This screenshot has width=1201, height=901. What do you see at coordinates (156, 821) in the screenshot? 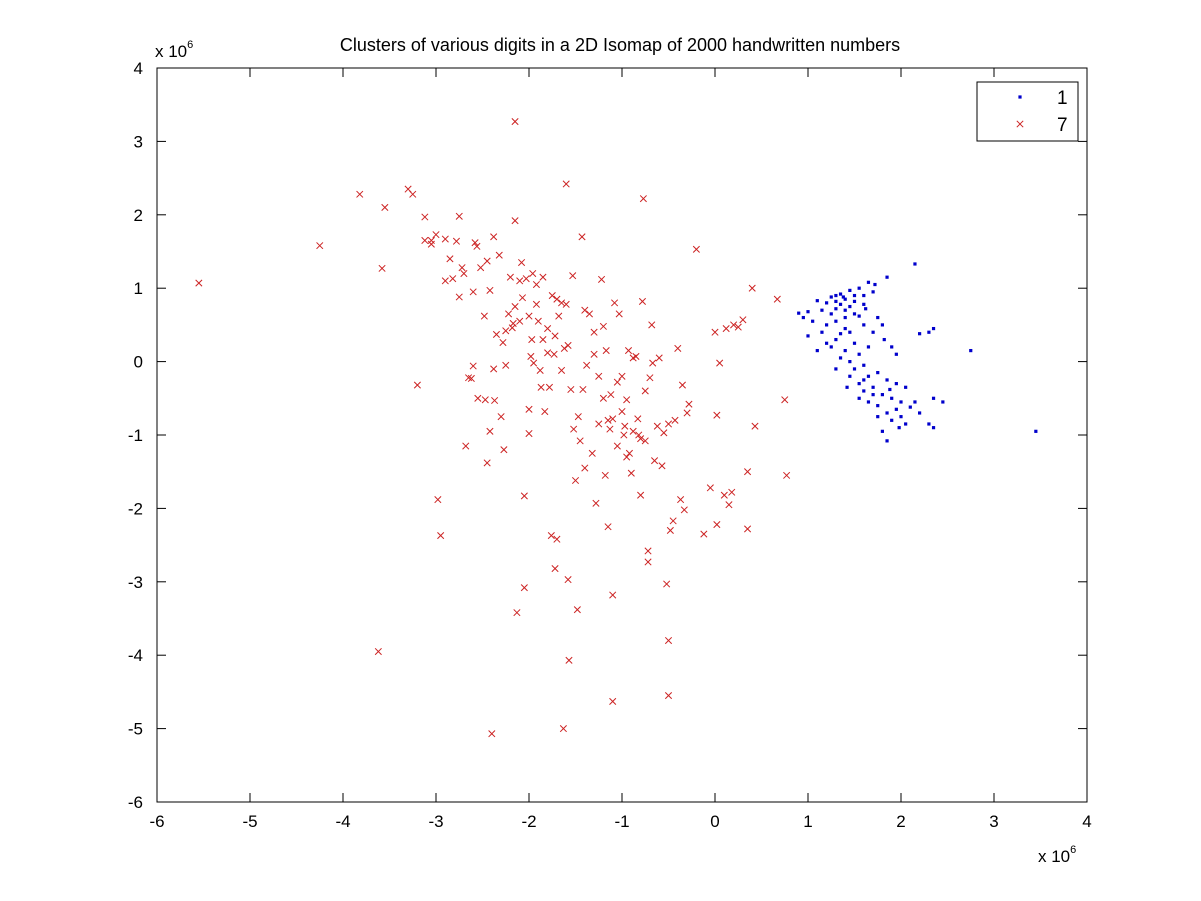
I see `x-tick-label: -6` at bounding box center [156, 821].